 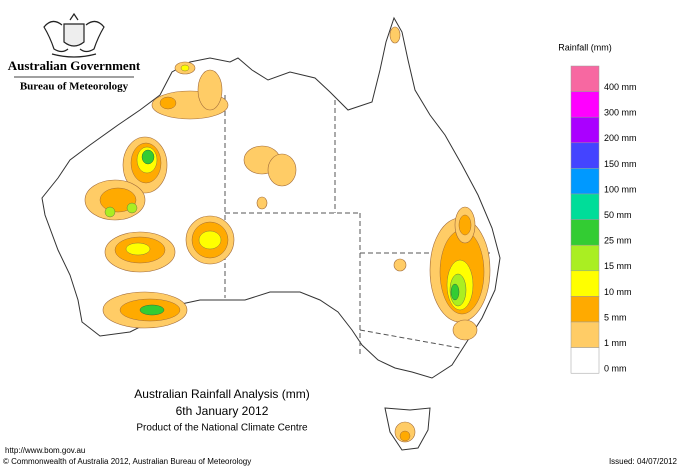 I want to click on url: http://www.bom.gov.au, so click(x=45, y=450).